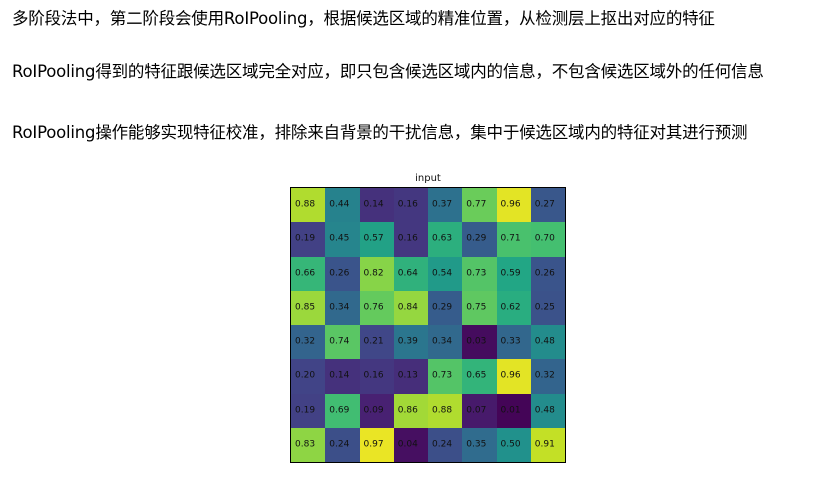  I want to click on heatmap-cell: 0.64, so click(410, 273).